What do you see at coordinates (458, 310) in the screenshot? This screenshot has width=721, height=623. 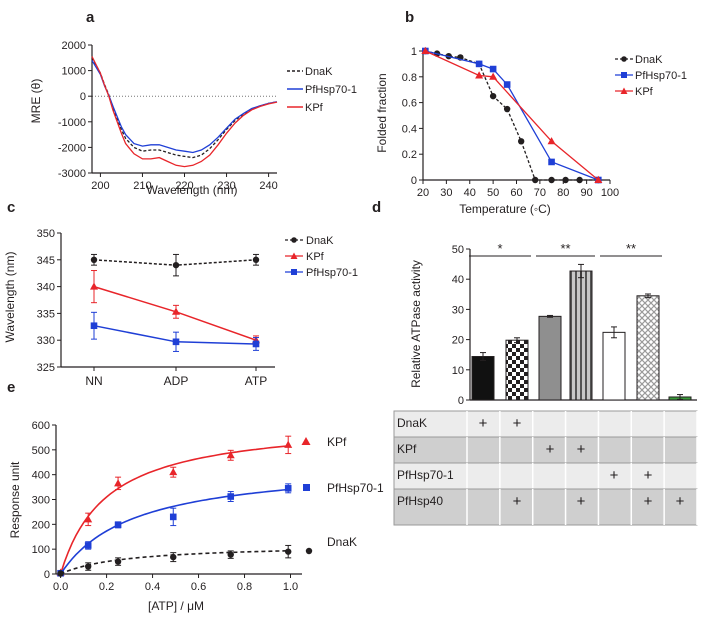 I see `panel-d-y-tick-label: 30` at bounding box center [458, 310].